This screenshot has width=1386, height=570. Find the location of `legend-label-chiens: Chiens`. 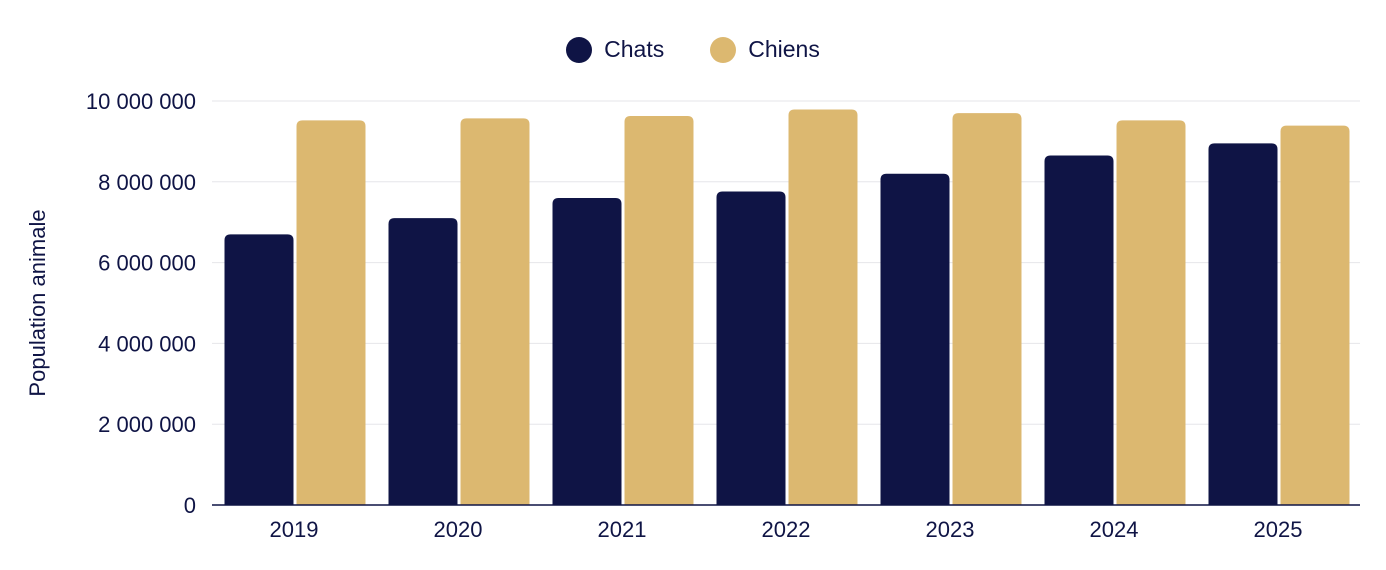

legend-label-chiens: Chiens is located at coordinates (784, 49).